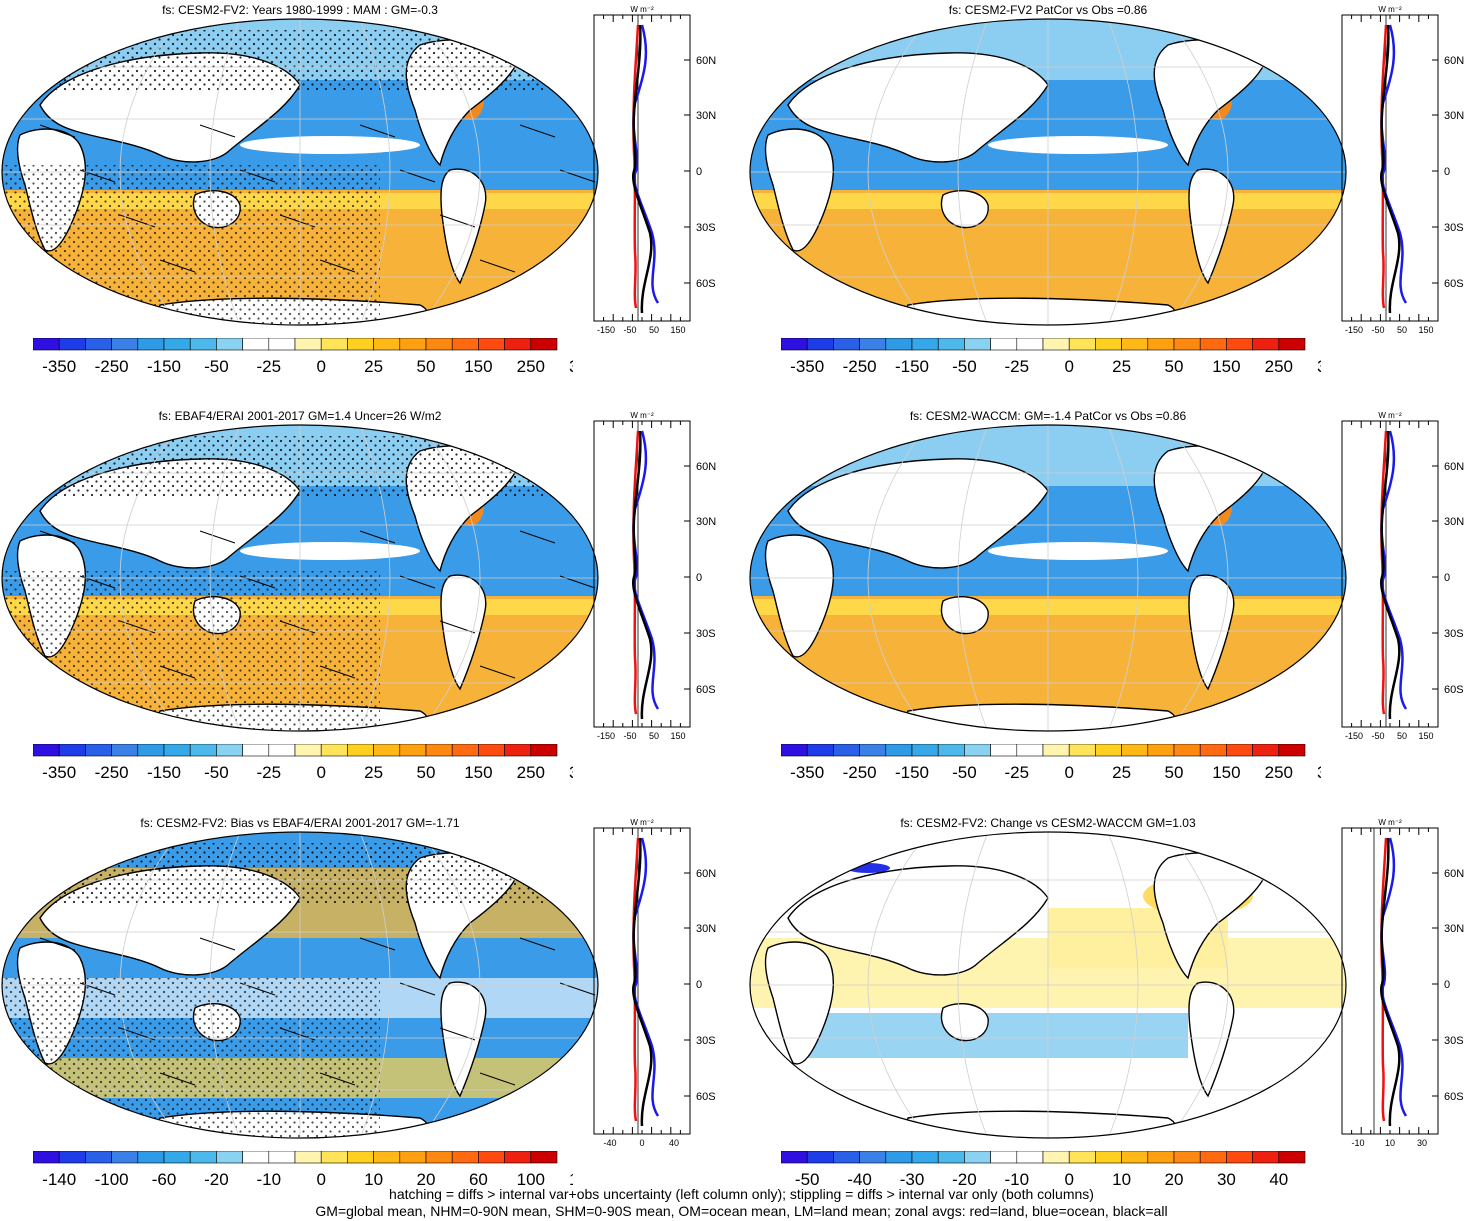 The width and height of the screenshot is (1483, 1221). Describe the element at coordinates (531, 1179) in the screenshot. I see `colorbar-tick-label: 100` at that location.